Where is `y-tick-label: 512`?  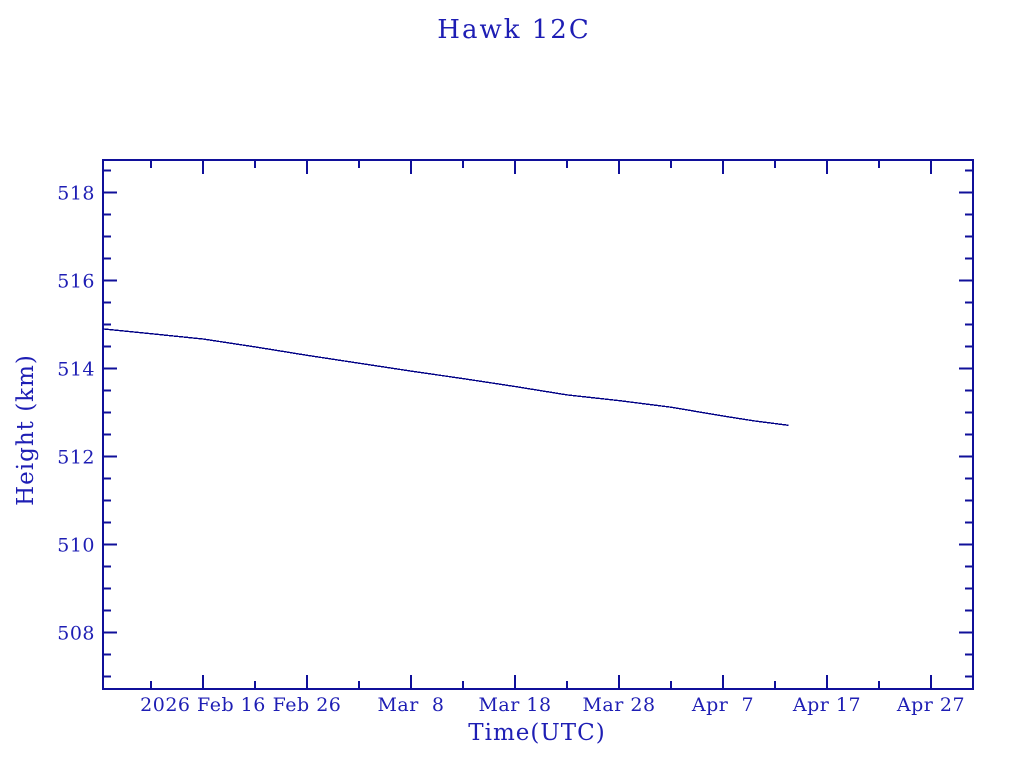
y-tick-label: 512 is located at coordinates (76, 458).